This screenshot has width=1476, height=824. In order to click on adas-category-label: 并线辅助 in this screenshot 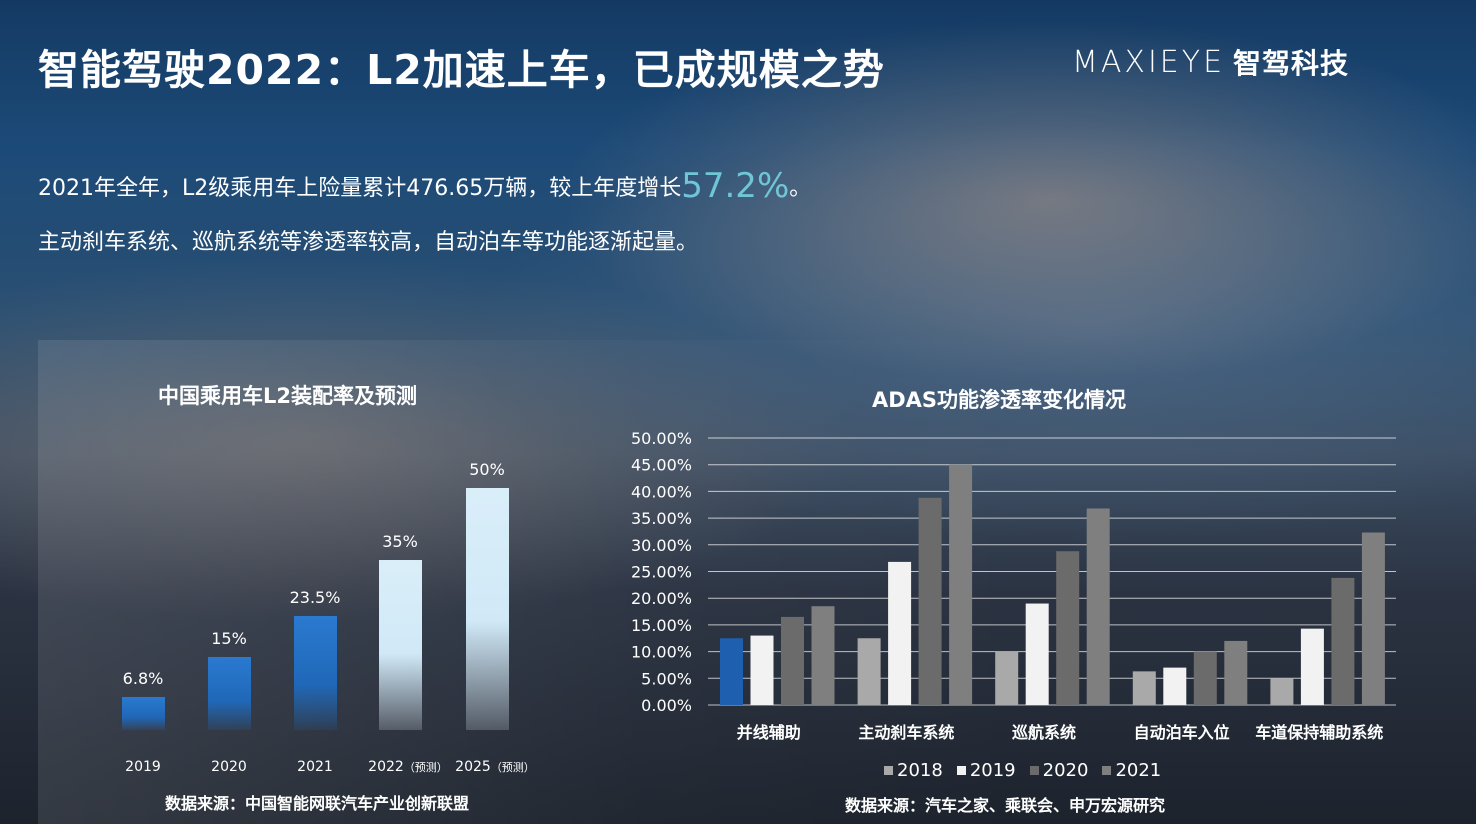, I will do `click(769, 732)`.